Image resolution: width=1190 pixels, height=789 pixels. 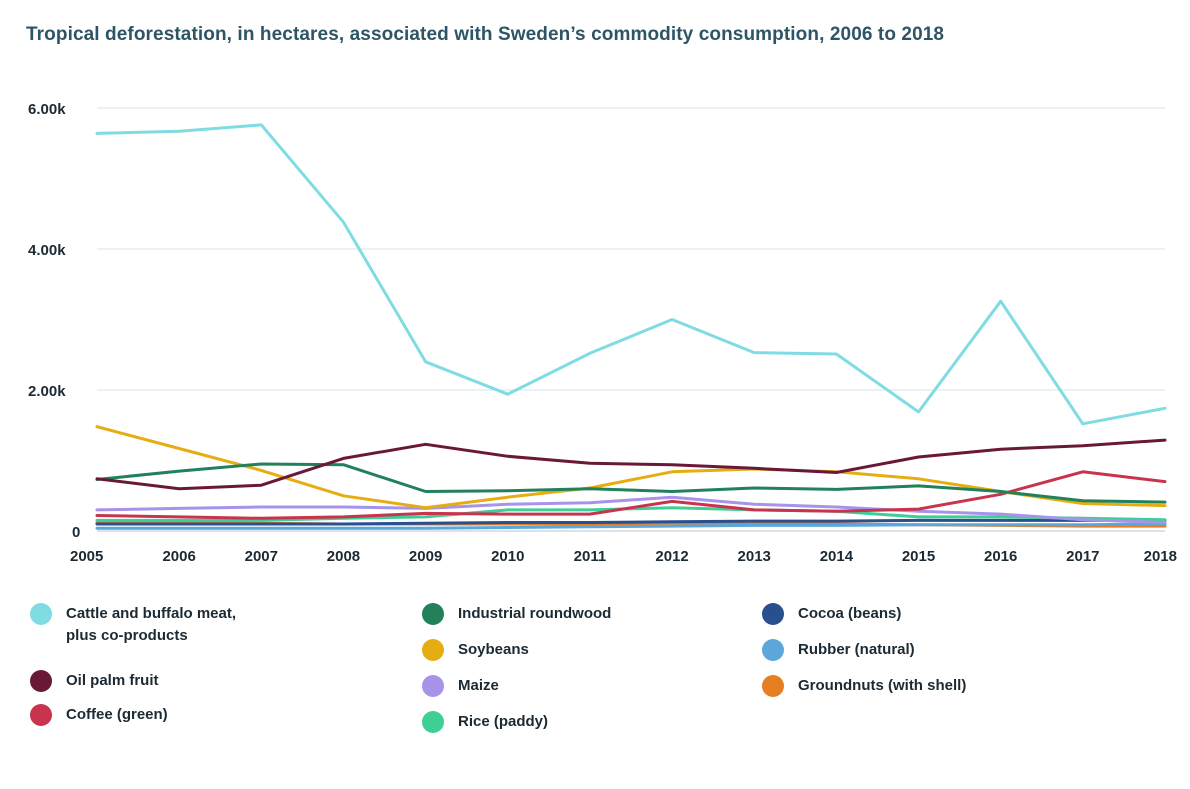 I want to click on legend-item-soybeans: Soybeans, so click(x=475, y=650).